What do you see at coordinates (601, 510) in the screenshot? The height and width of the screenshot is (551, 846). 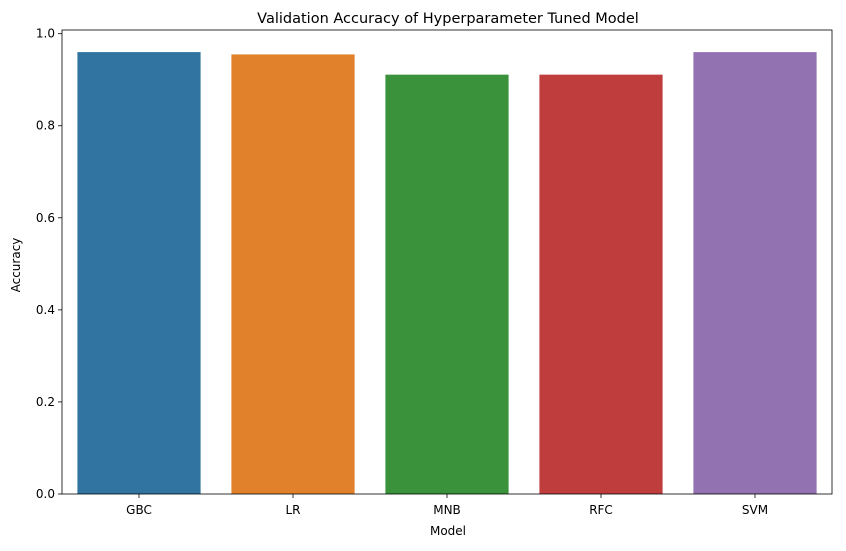 I see `x-tick-label: RFC` at bounding box center [601, 510].